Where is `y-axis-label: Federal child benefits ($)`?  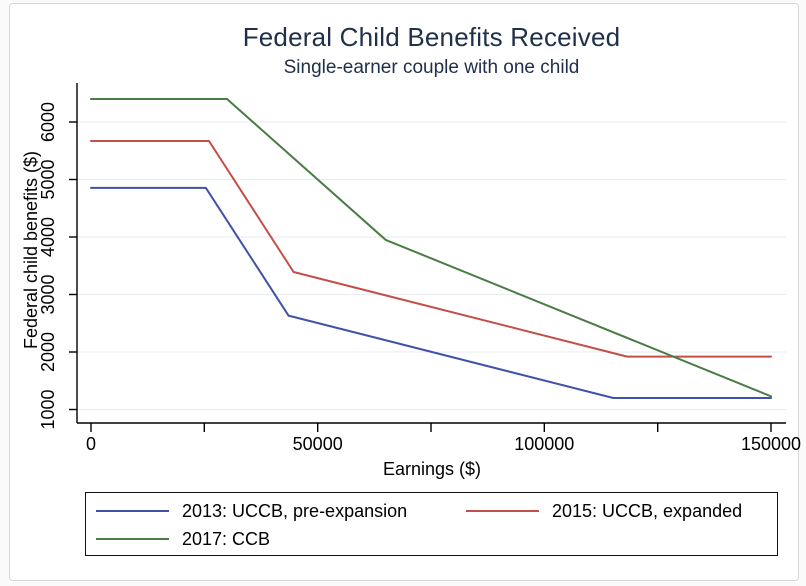 y-axis-label: Federal child benefits ($) is located at coordinates (31, 250).